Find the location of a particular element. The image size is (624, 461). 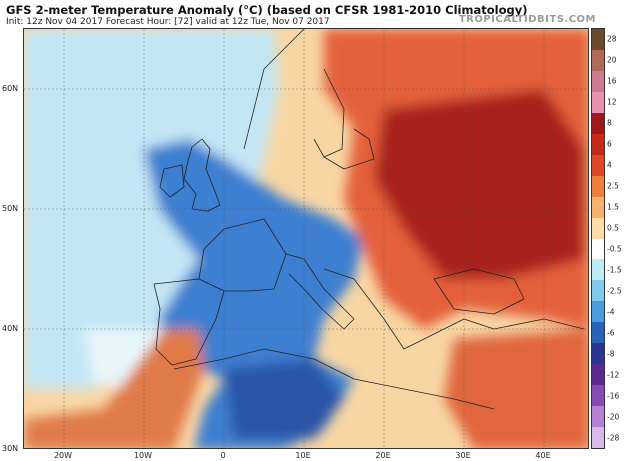

colorbar-label: -4 is located at coordinates (611, 312).